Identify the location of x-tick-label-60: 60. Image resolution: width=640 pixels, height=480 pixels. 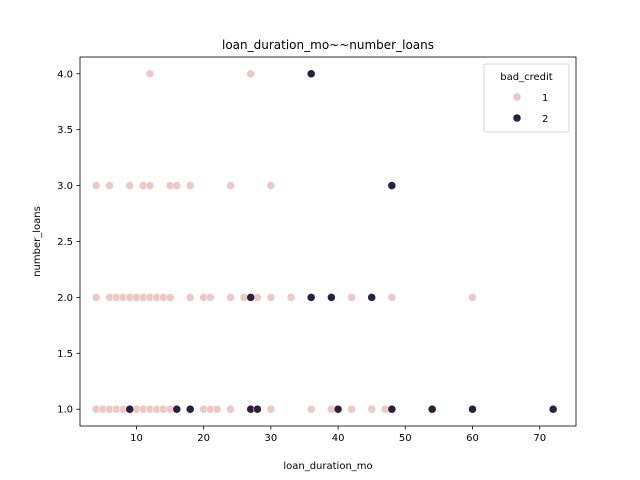
(472, 438).